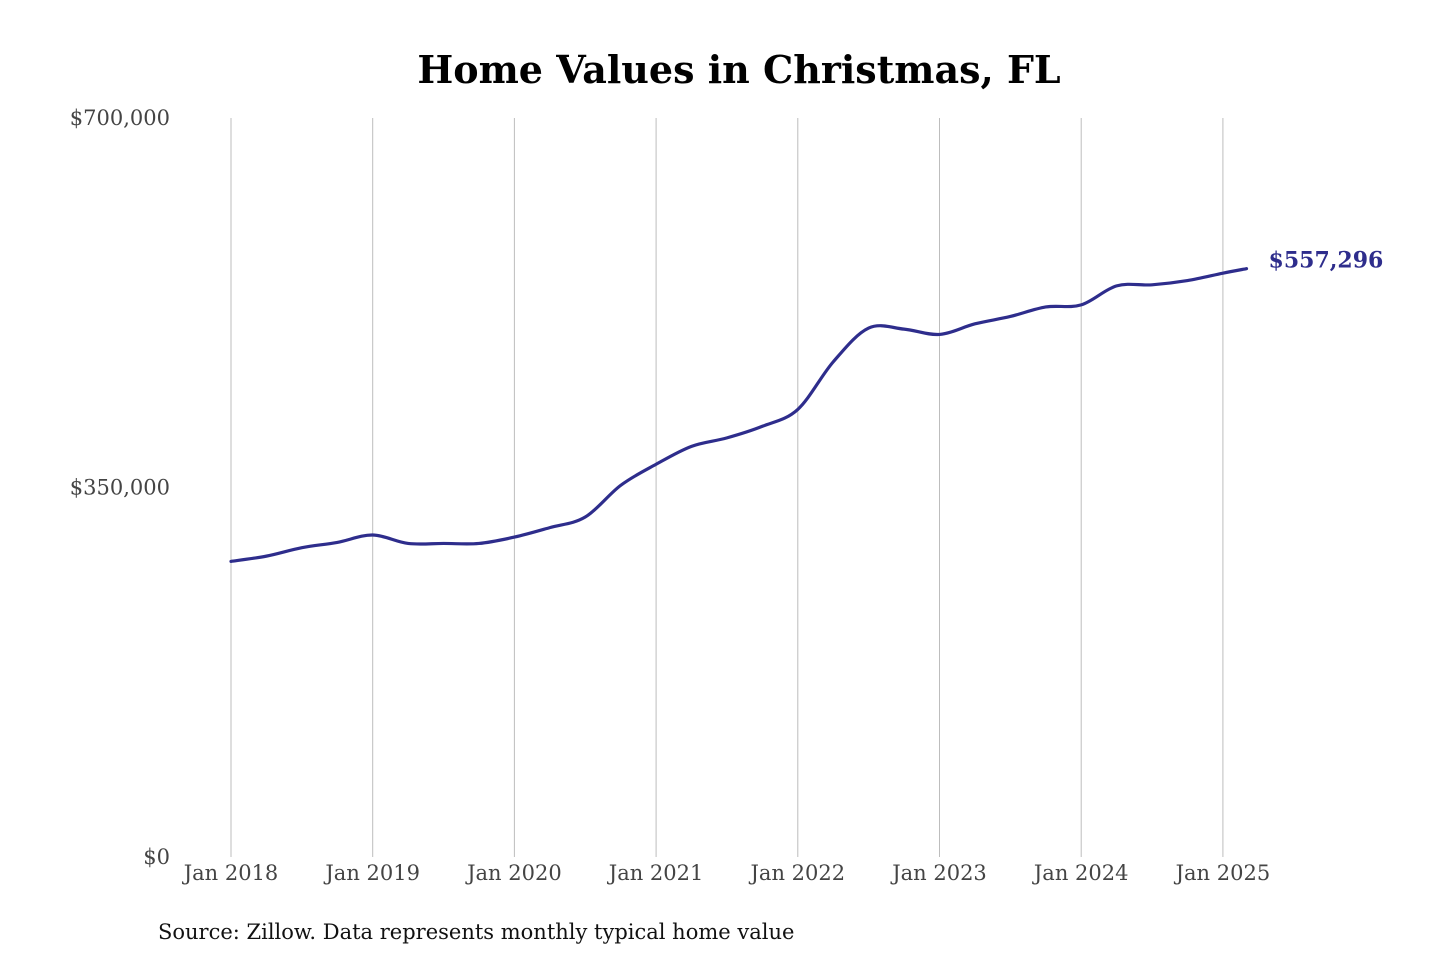 Image resolution: width=1440 pixels, height=960 pixels. Describe the element at coordinates (797, 873) in the screenshot. I see `x-tick-label: Jan 2022` at that location.